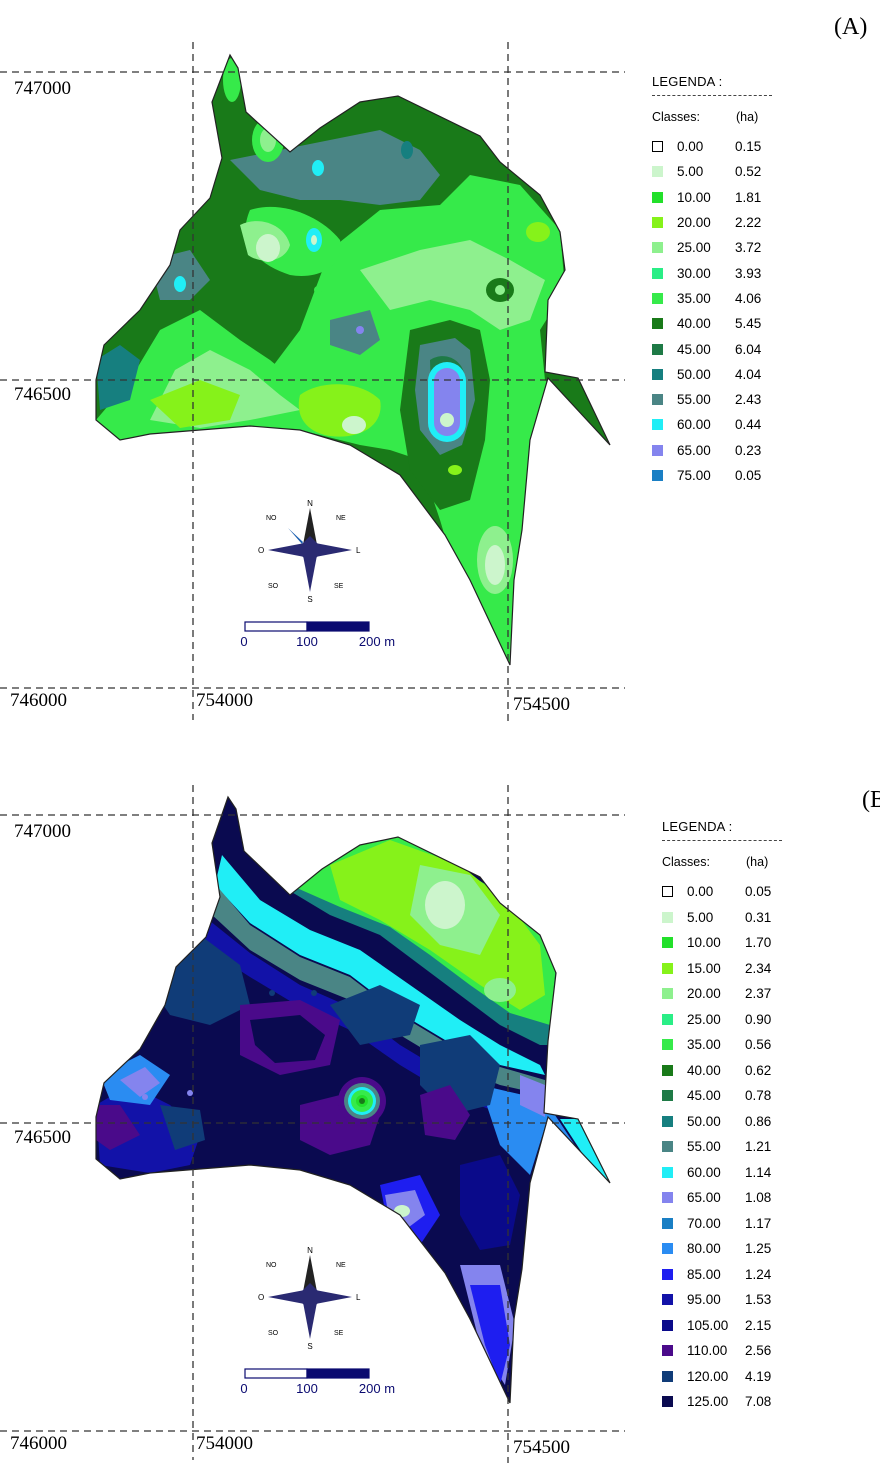  I want to click on legend-item: 10.00 1.81, so click(712, 197).